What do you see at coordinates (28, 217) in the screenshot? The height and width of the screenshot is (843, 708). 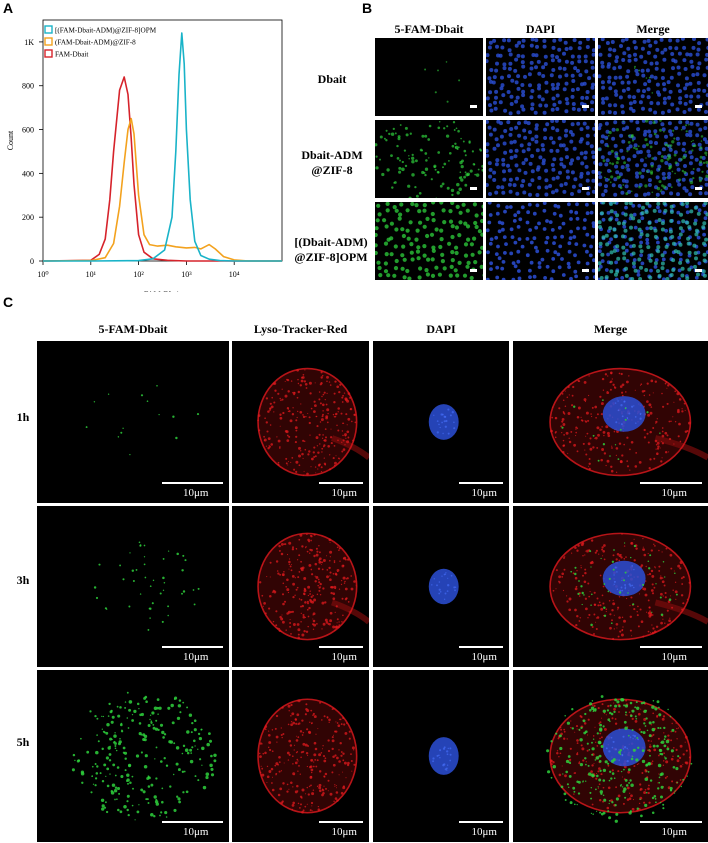 I see `y-tick-label: 200` at bounding box center [28, 217].